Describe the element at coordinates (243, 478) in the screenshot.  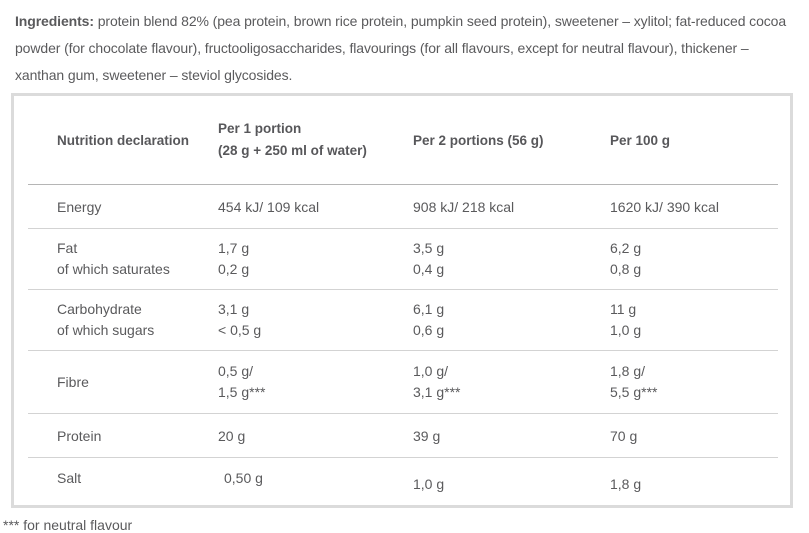
I see `row-salt-per1: 0,50 g` at that location.